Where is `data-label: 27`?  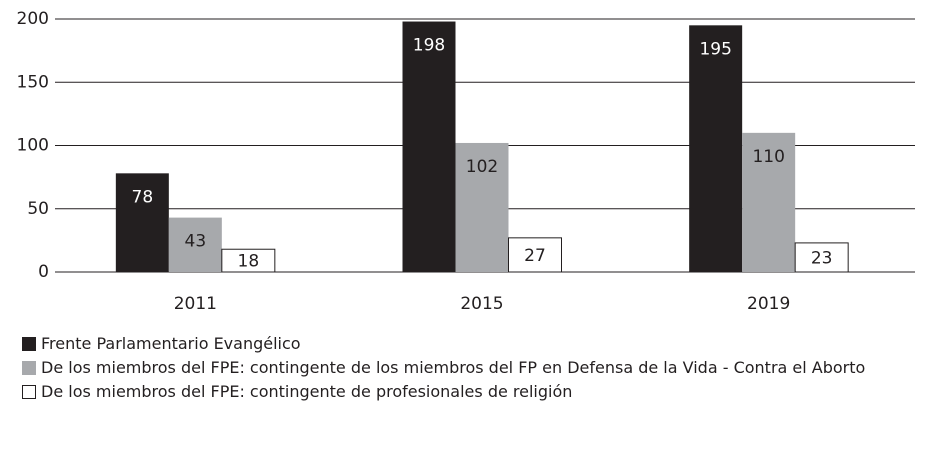 data-label: 27 is located at coordinates (535, 256).